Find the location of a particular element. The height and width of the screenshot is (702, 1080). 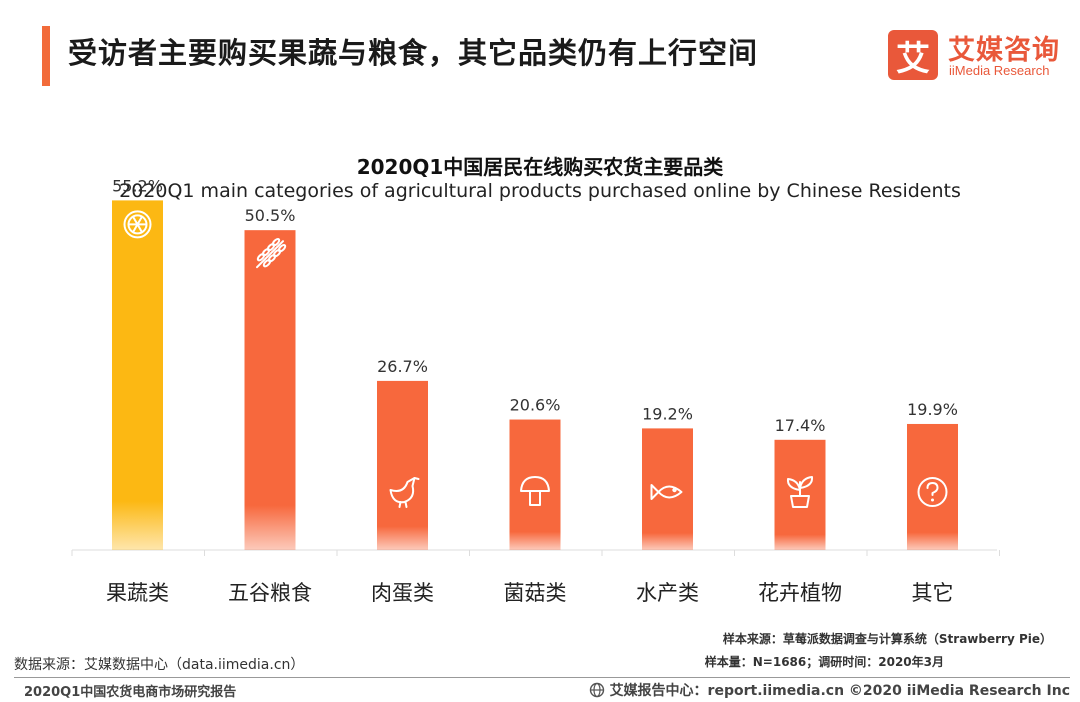

data-label-1: 55.2% is located at coordinates (137, 185).